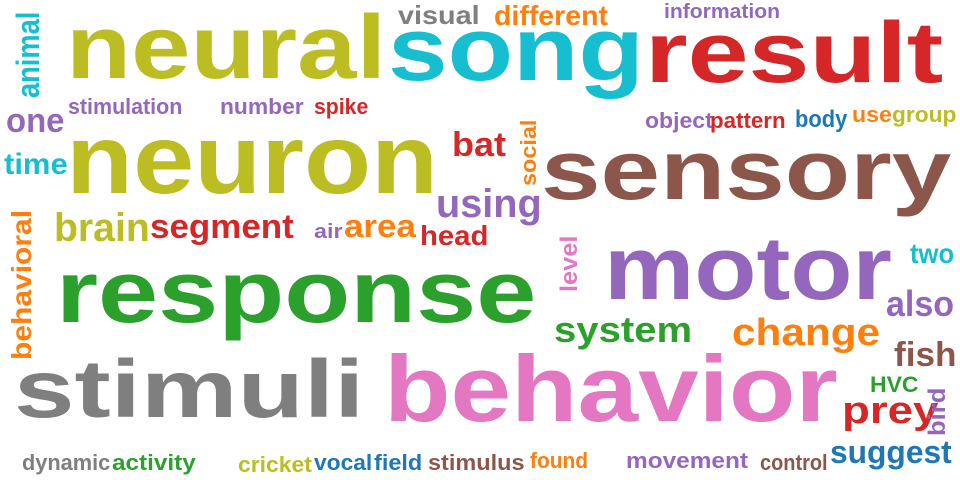  Describe the element at coordinates (516, 50) in the screenshot. I see `word-song: song` at that location.